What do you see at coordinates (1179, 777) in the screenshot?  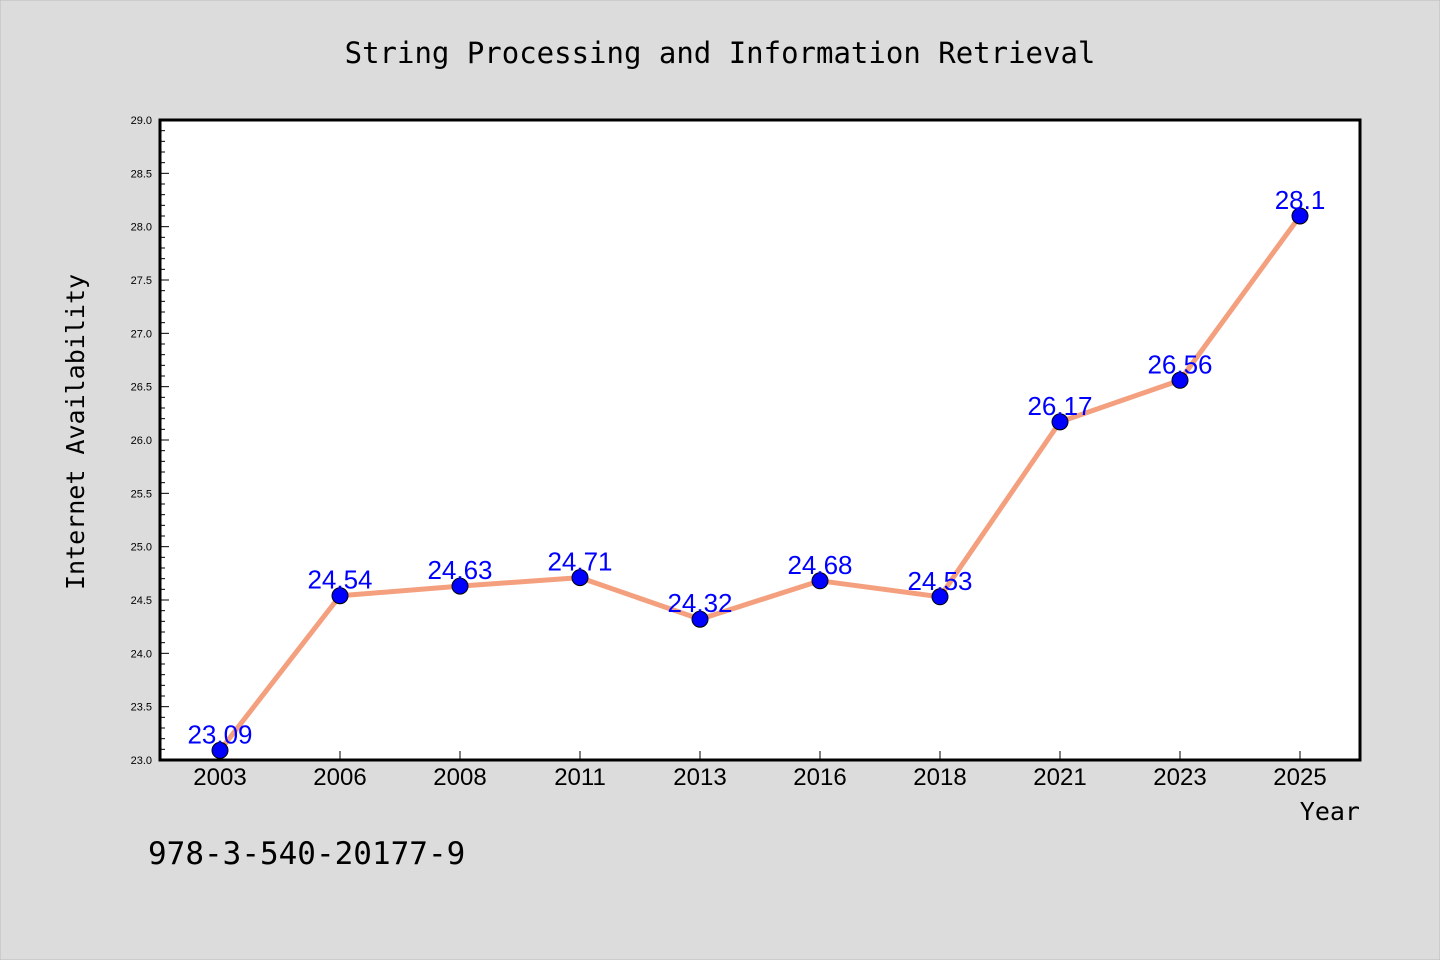 I see `x-tick-label: 2023` at bounding box center [1179, 777].